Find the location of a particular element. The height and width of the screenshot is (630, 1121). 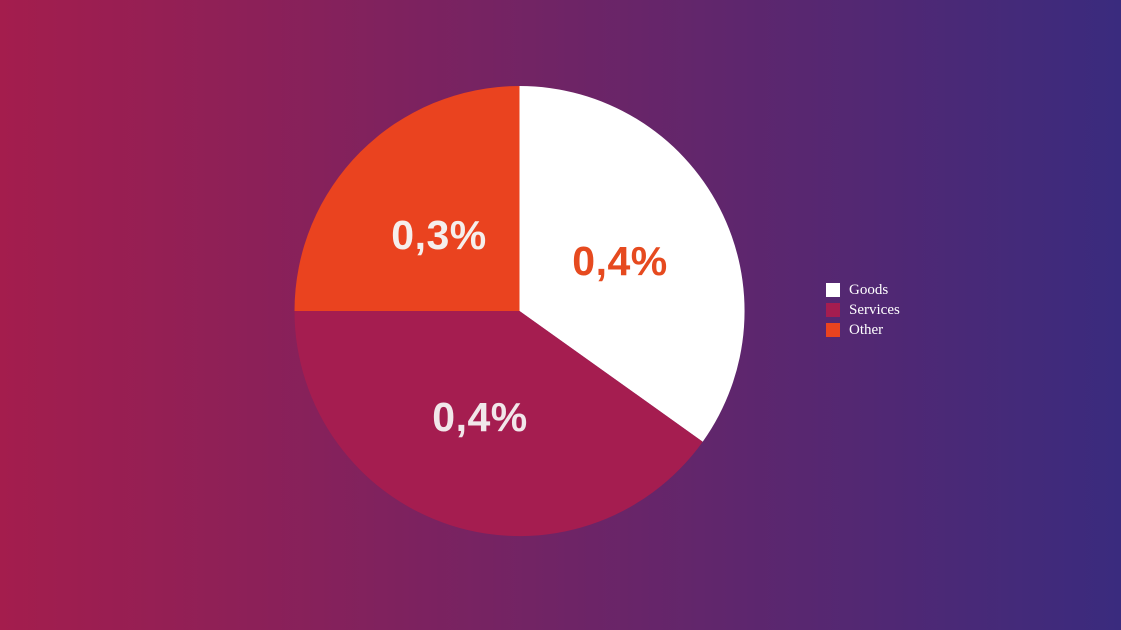

legend-label-goods: Goods is located at coordinates (869, 290).